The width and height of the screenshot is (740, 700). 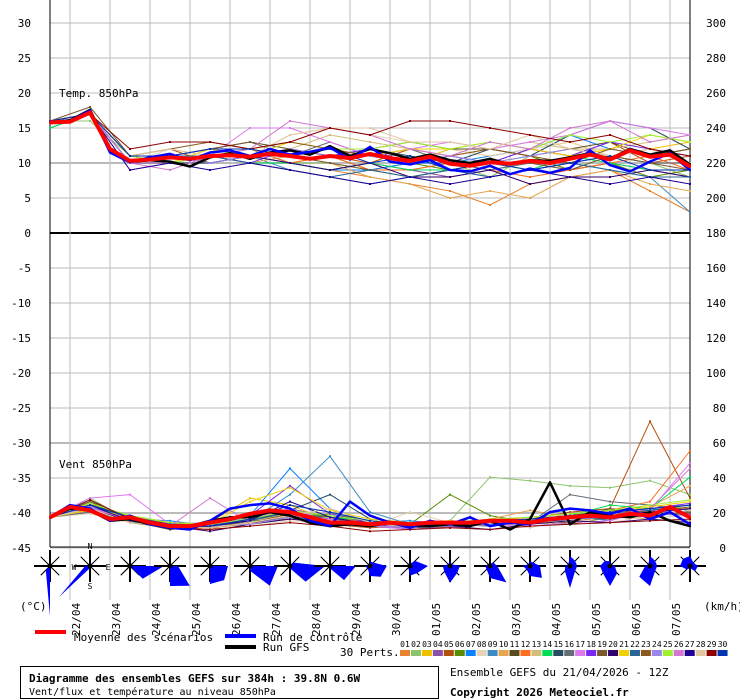 What do you see at coordinates (493, 644) in the screenshot?
I see `pert-number: 09` at bounding box center [493, 644].